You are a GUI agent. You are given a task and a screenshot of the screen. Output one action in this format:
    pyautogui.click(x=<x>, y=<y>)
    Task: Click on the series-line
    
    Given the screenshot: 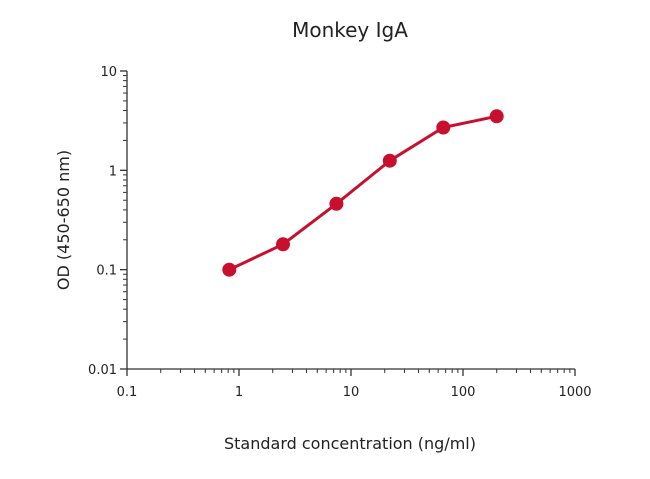 What is the action you would take?
    pyautogui.click(x=363, y=193)
    